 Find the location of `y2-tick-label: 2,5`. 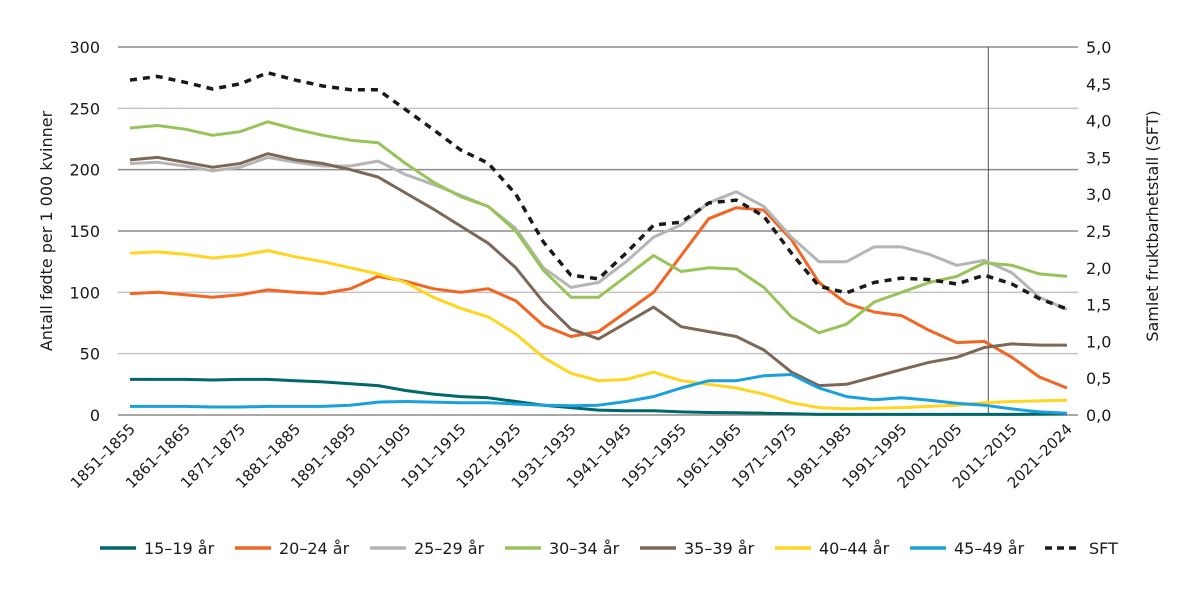

y2-tick-label: 2,5 is located at coordinates (1098, 231).